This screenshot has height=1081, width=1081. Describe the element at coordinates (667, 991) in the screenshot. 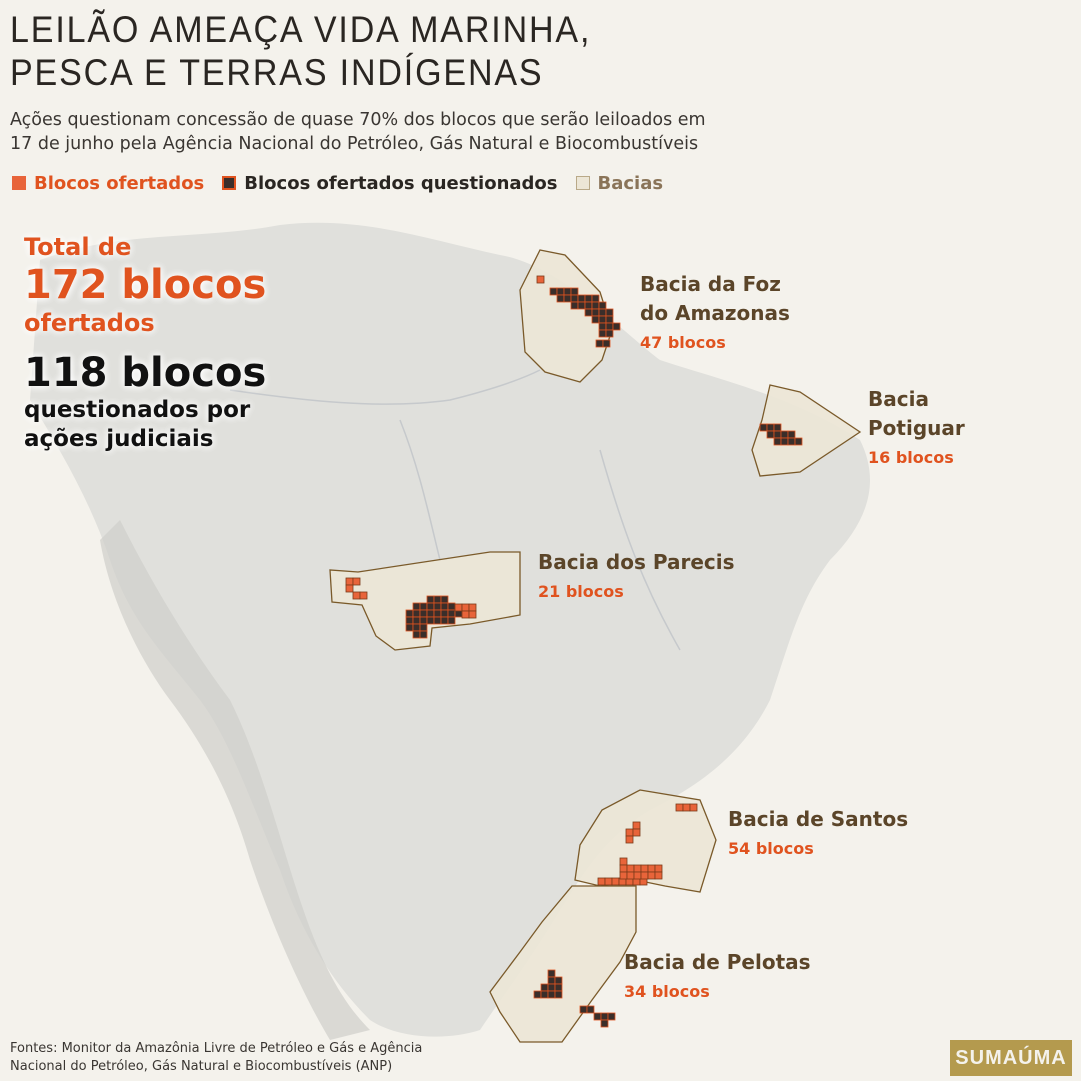

I see `basin-count: 34 blocos` at that location.